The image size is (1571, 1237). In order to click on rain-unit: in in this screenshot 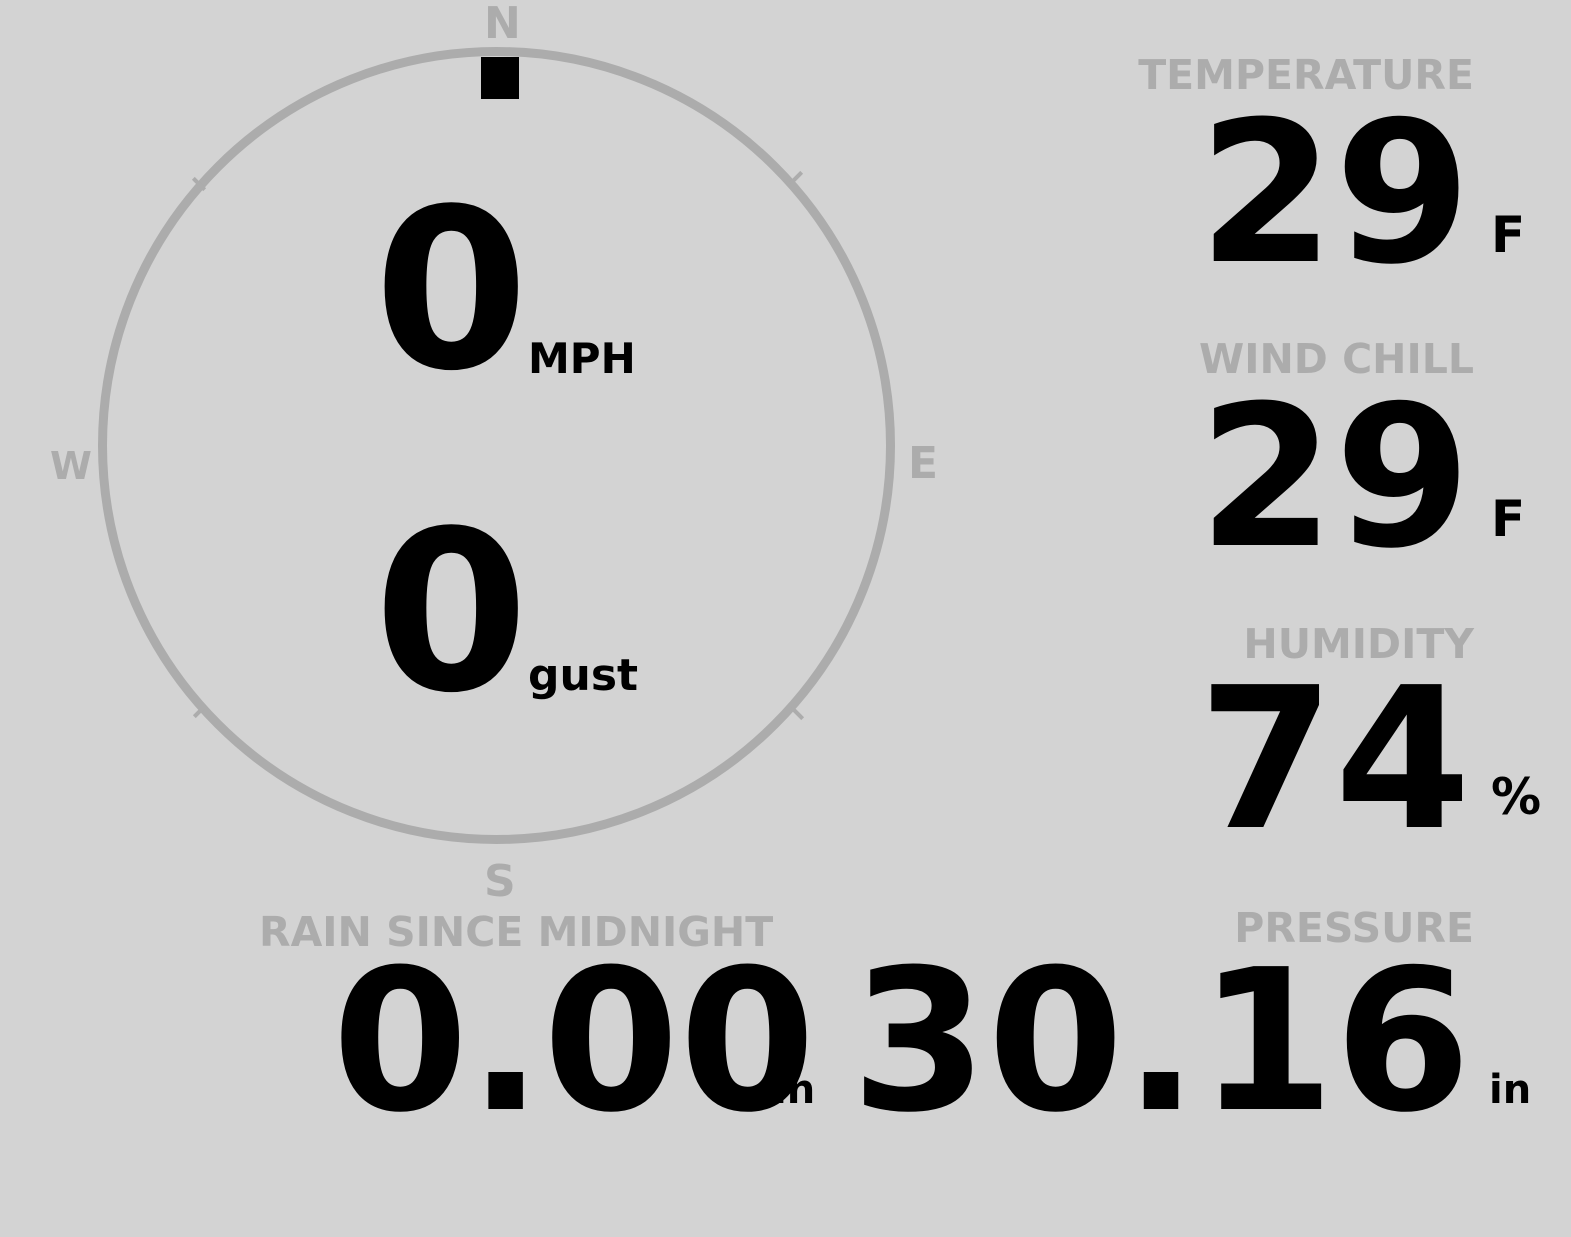, I will do `click(794, 1090)`.